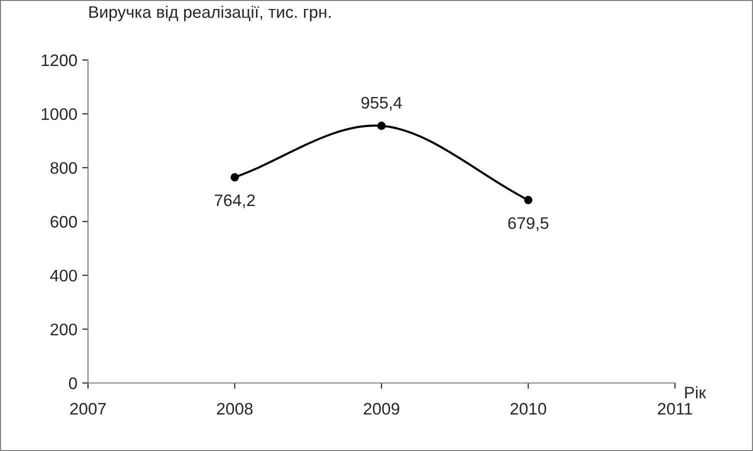 The height and width of the screenshot is (451, 753). I want to click on y-tick-label: 200, so click(63, 330).